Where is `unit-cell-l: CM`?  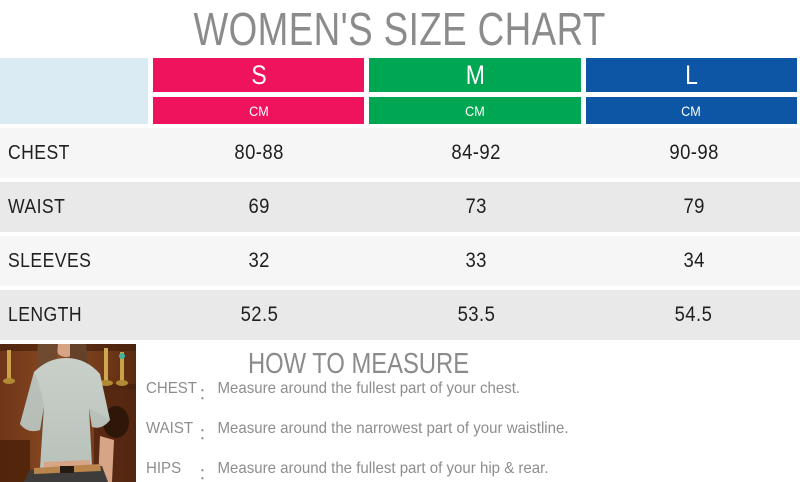 unit-cell-l: CM is located at coordinates (691, 110).